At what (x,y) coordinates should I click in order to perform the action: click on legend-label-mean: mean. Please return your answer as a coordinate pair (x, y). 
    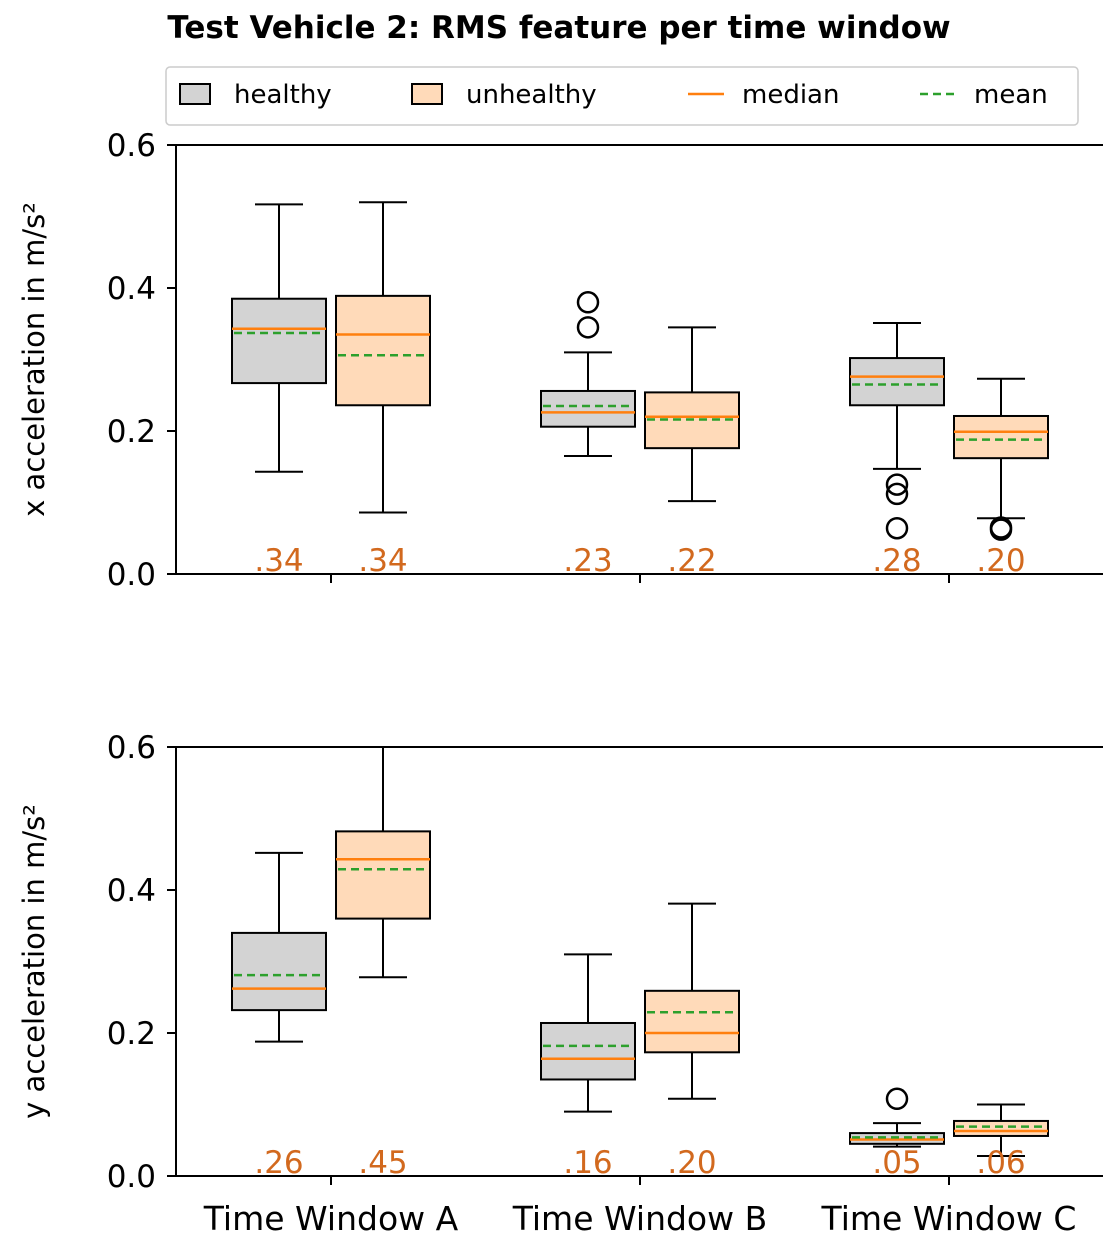
    Looking at the image, I should click on (1011, 95).